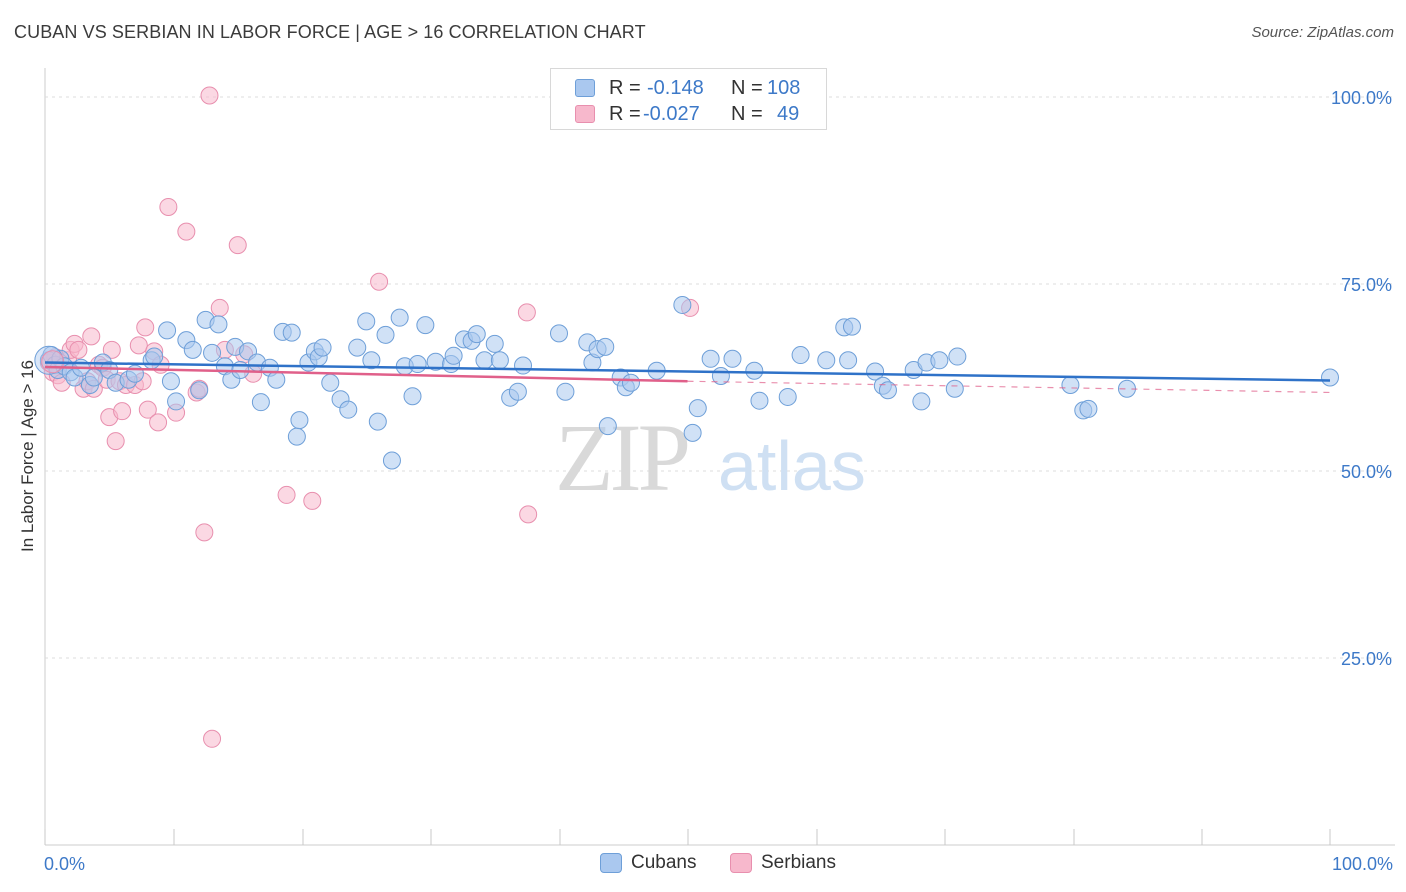 The height and width of the screenshot is (892, 1406). I want to click on serbians-legend-icon, so click(741, 863).